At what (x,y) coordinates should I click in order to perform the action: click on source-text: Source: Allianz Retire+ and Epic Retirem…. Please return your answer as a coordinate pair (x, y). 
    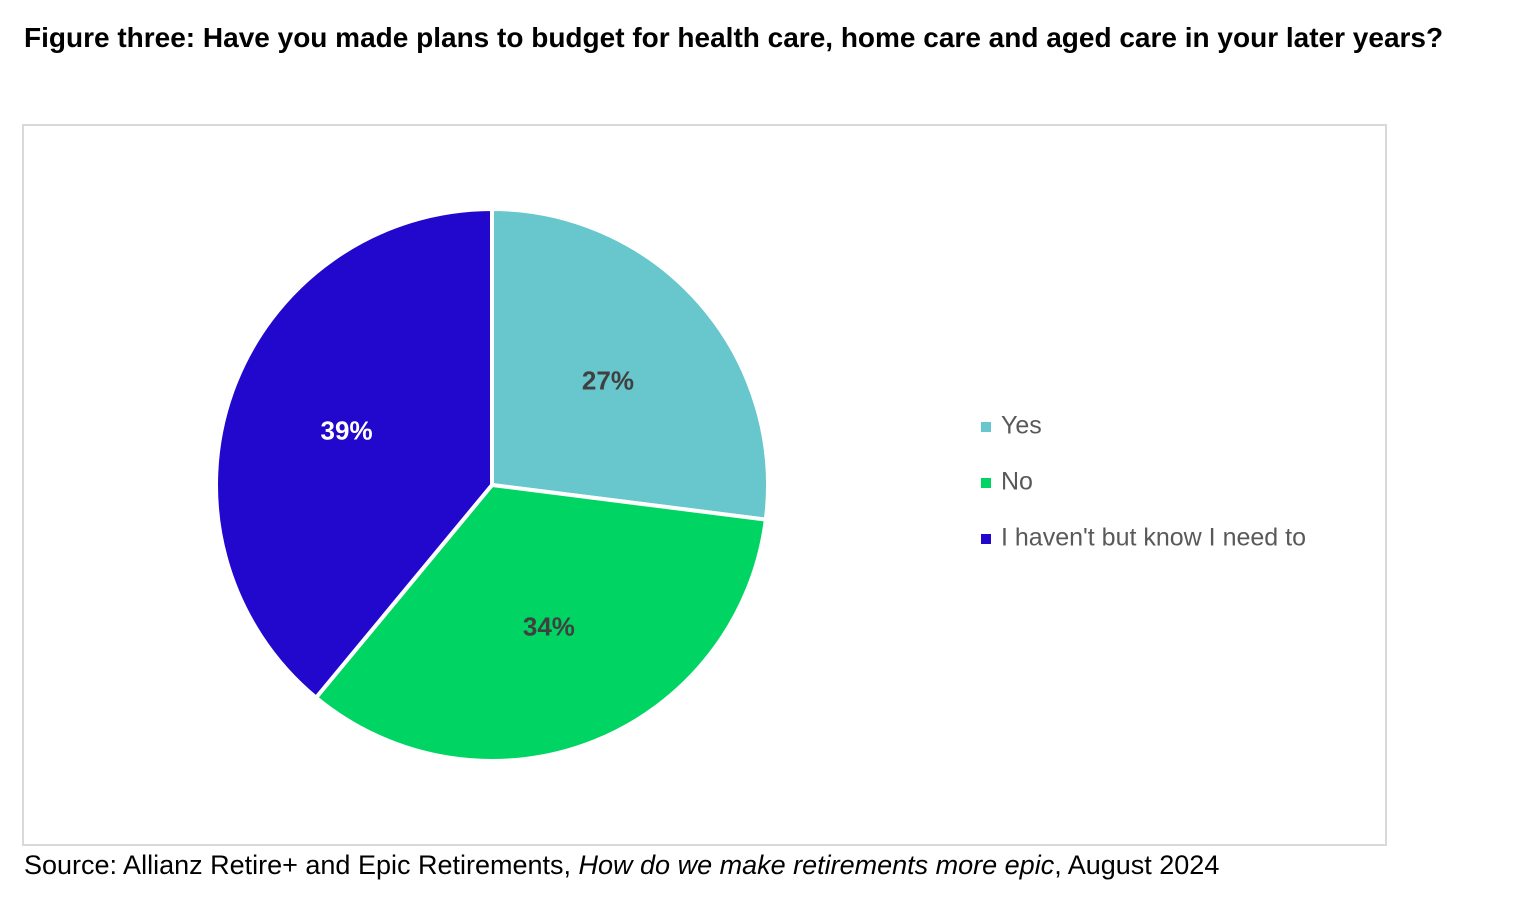
    Looking at the image, I should click on (301, 865).